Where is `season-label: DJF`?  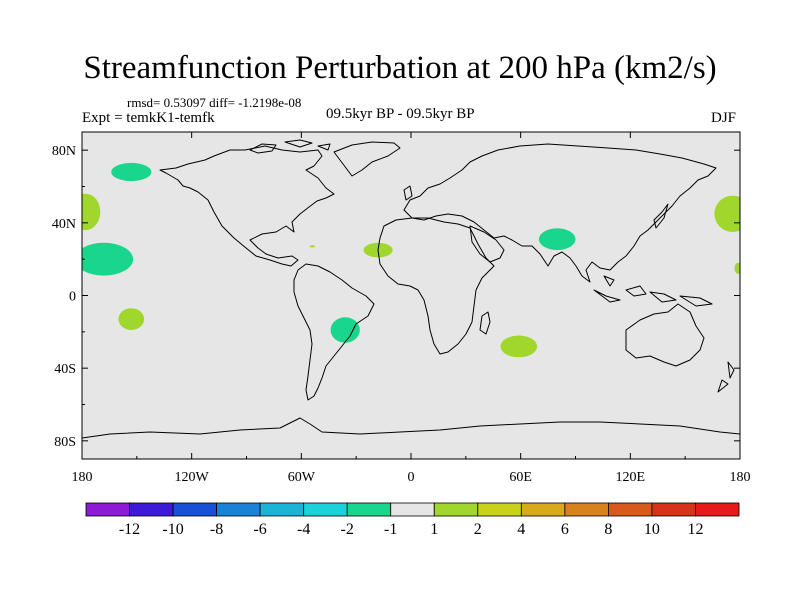
season-label: DJF is located at coordinates (724, 118).